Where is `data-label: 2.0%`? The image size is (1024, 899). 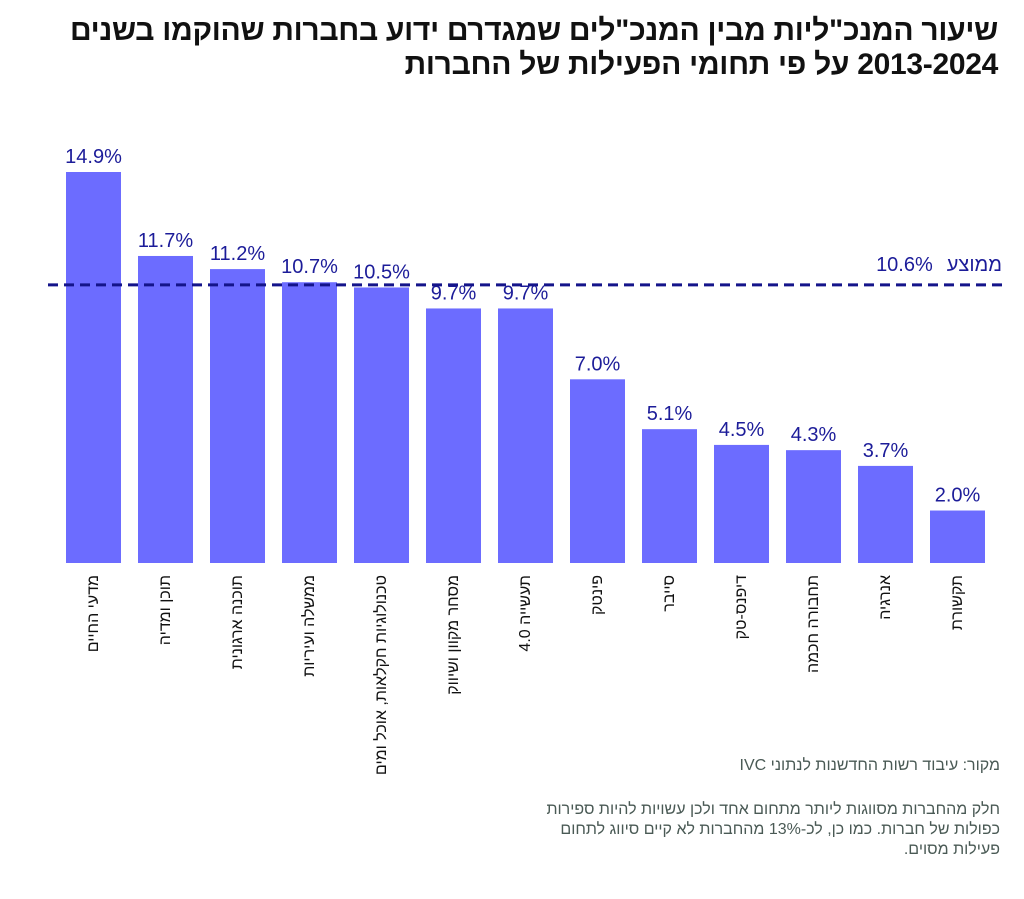 data-label: 2.0% is located at coordinates (958, 496).